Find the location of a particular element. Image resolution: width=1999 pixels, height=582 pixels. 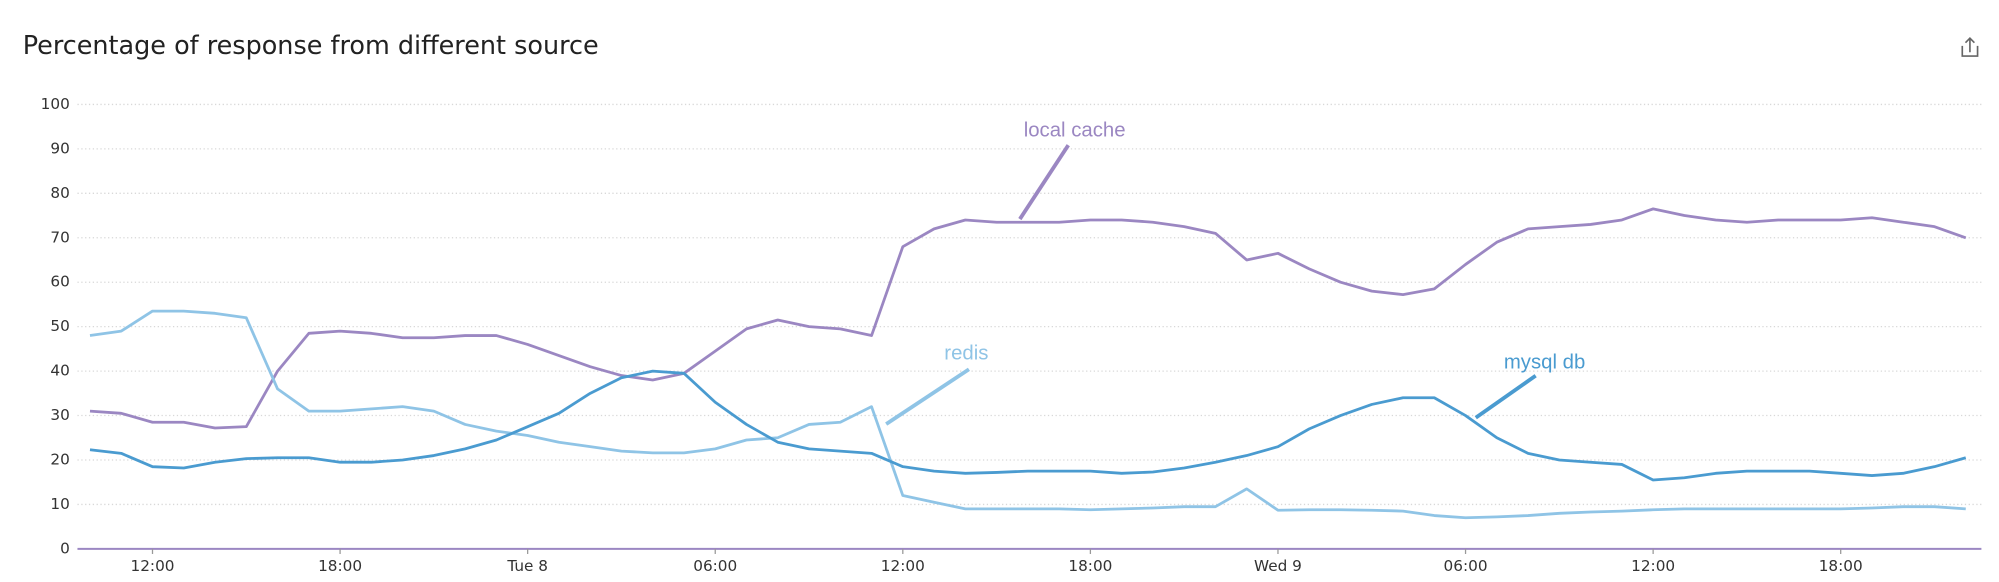

y-tick-label: 20 is located at coordinates (59, 459).